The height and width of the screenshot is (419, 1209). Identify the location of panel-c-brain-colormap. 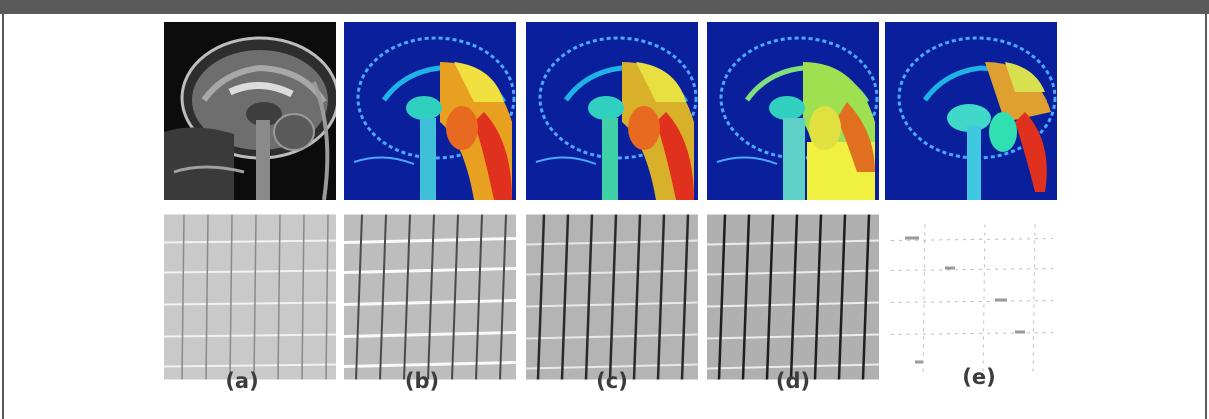
(612, 111).